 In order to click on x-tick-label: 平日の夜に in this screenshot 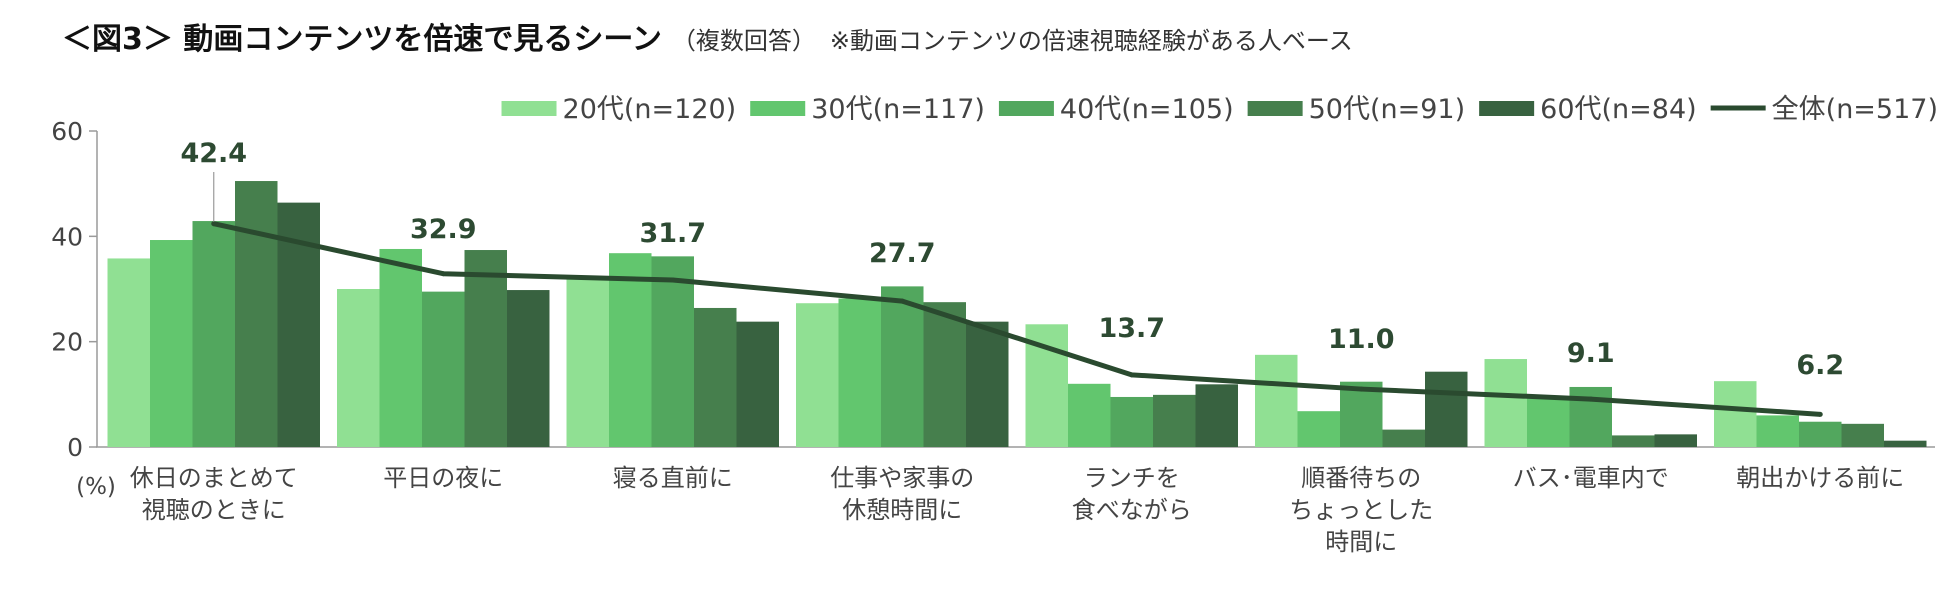, I will do `click(443, 478)`.